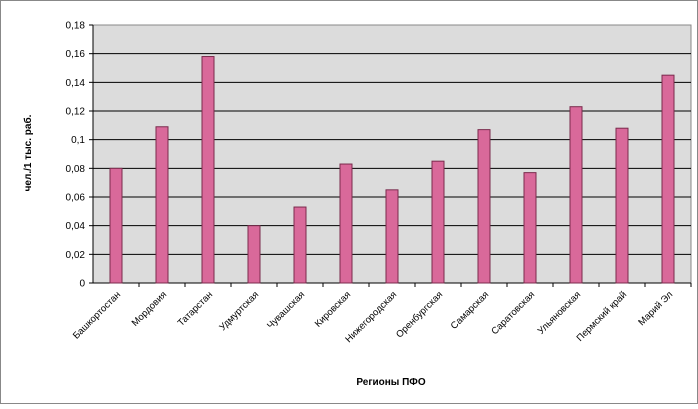  What do you see at coordinates (76, 169) in the screenshot?
I see `y-tick-label: 0,08` at bounding box center [76, 169].